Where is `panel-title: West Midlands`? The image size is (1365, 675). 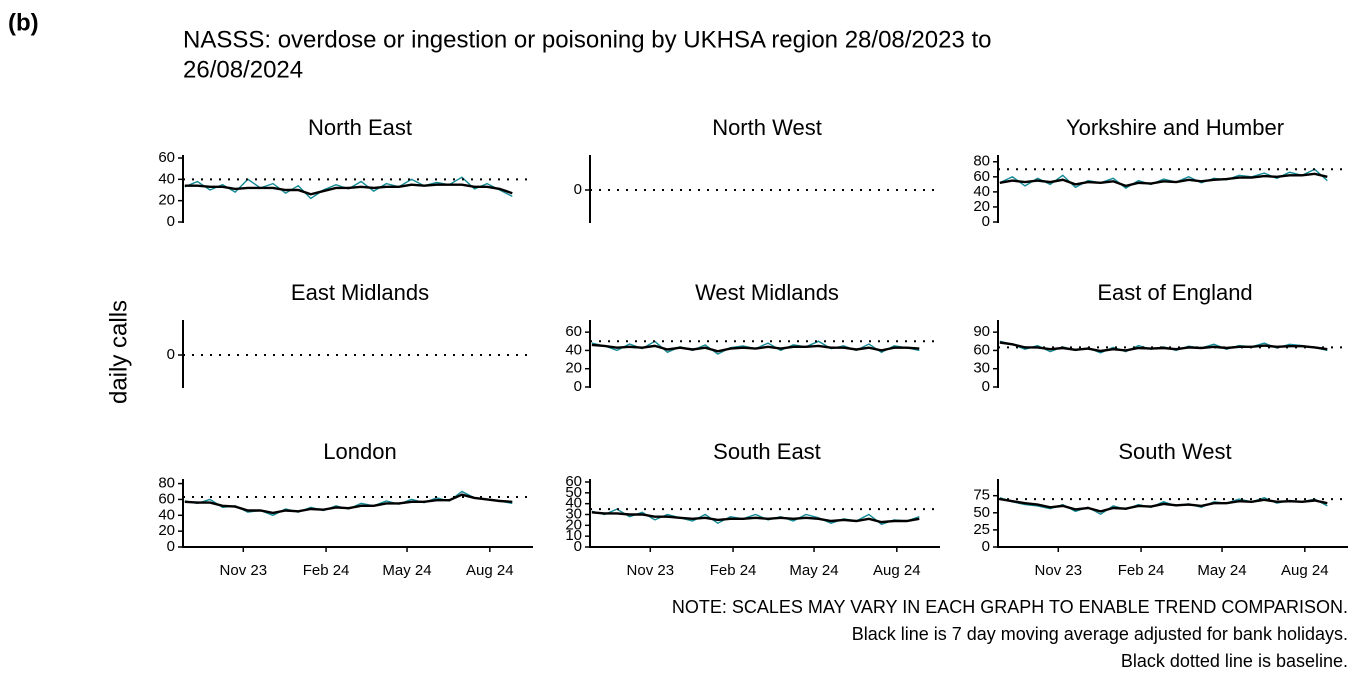
panel-title: West Midlands is located at coordinates (767, 292).